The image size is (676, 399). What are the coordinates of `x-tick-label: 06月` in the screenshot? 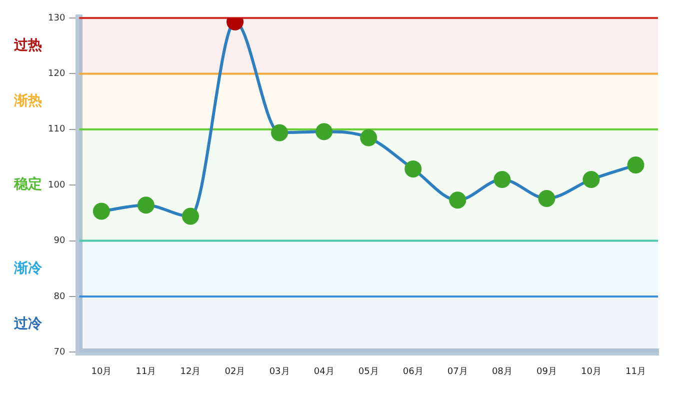 It's located at (413, 371).